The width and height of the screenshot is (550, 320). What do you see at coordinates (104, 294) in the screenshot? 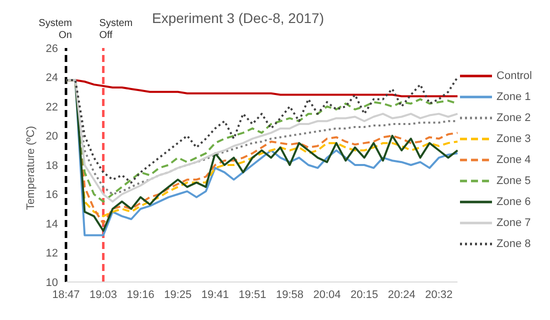
I see `x-tick-label: 19:03` at bounding box center [104, 294].